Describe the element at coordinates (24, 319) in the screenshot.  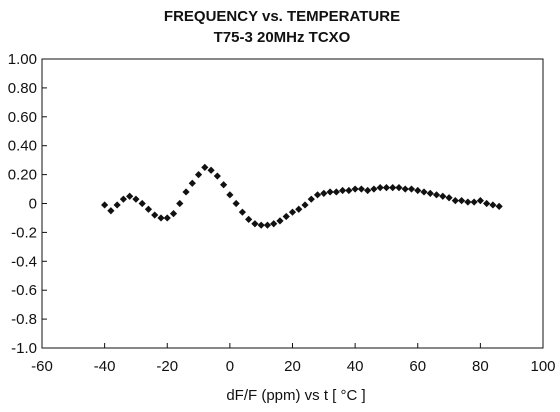
I see `y-tick-label: -0.8` at that location.